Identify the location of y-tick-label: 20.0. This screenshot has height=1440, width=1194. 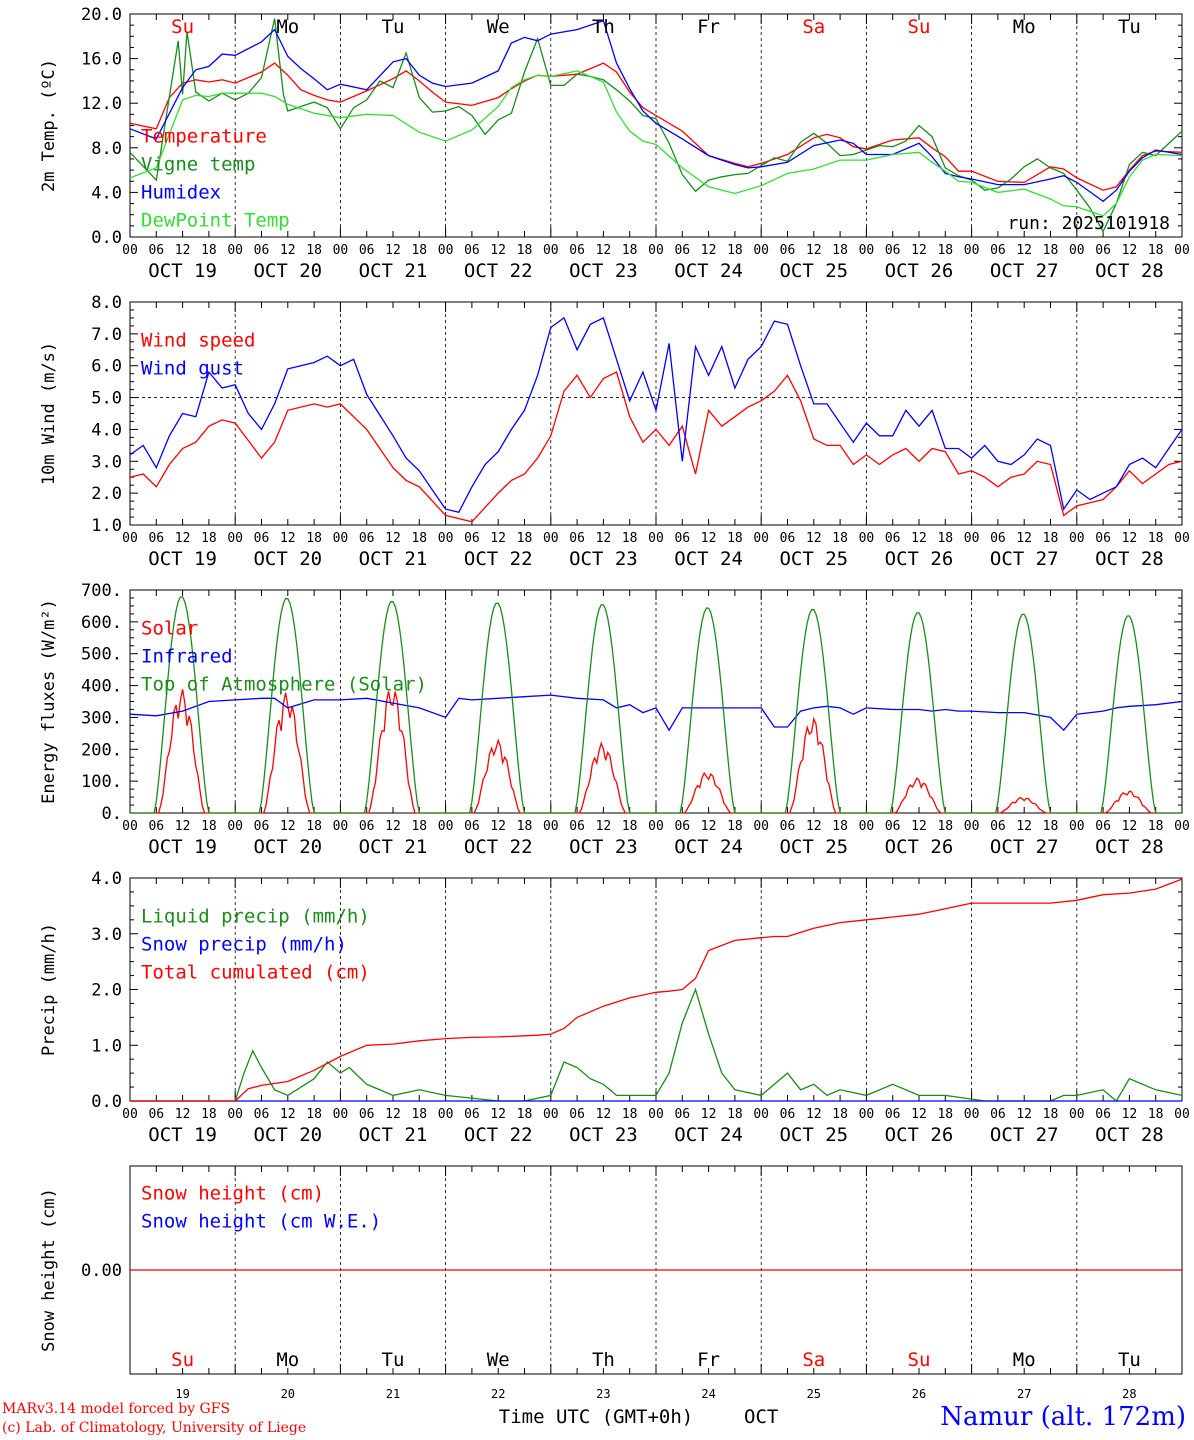
(101, 15).